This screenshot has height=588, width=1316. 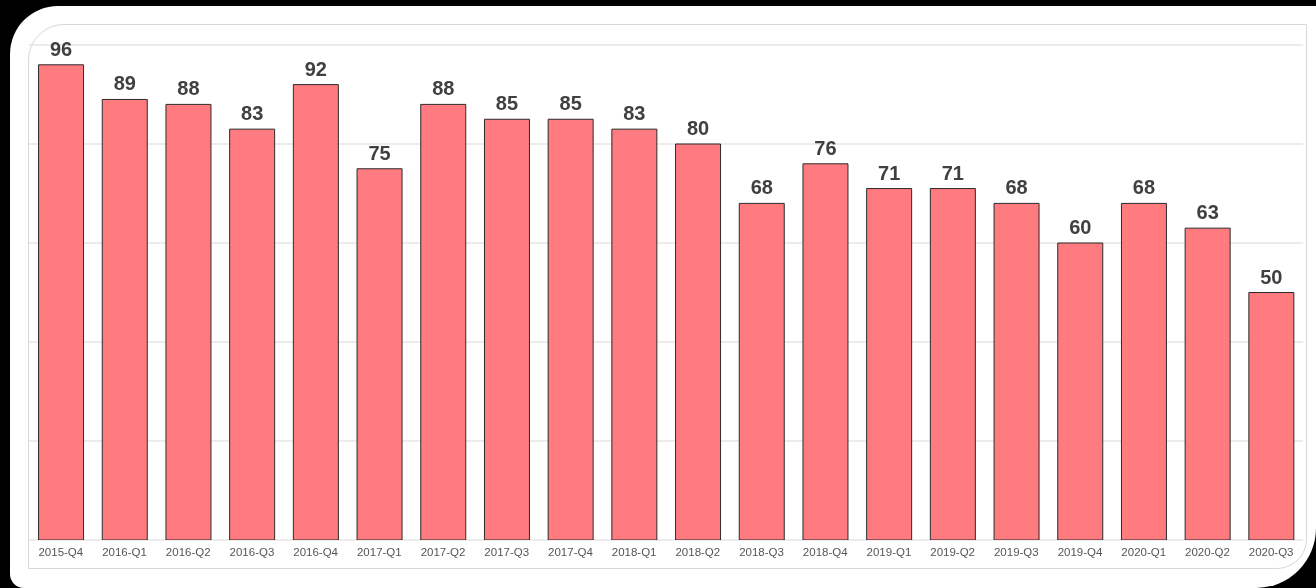 I want to click on data-label: 63, so click(x=1207, y=212).